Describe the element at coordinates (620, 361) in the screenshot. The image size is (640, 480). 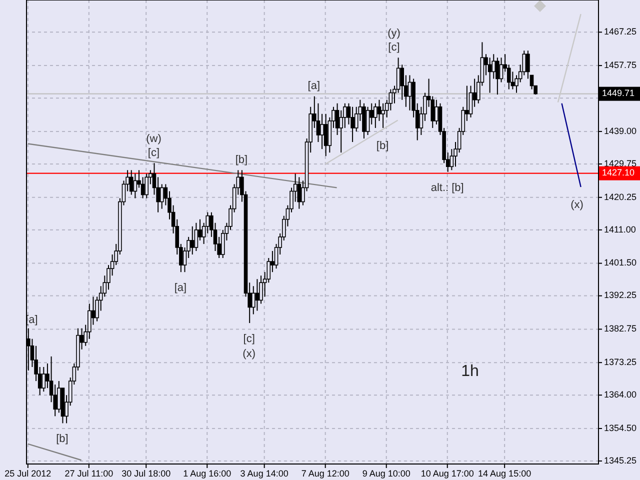
I see `y-tick-label: 1373.25` at that location.